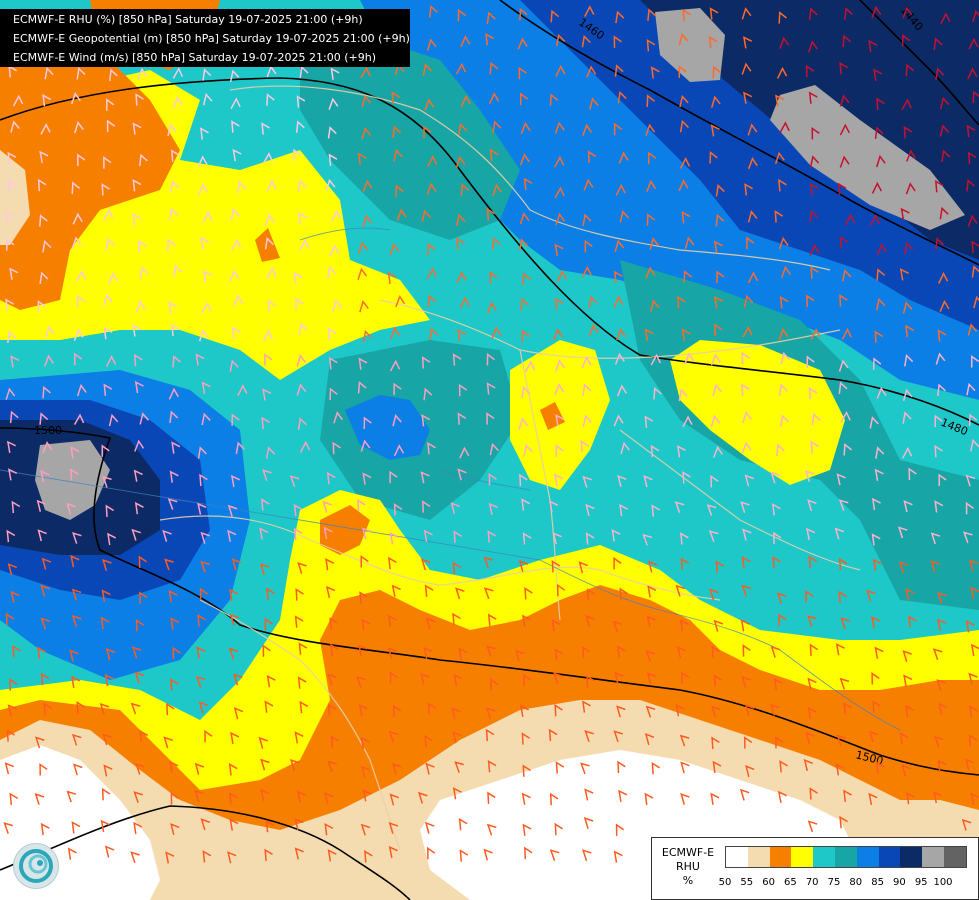 The height and width of the screenshot is (900, 979). What do you see at coordinates (867, 157) in the screenshot?
I see `rhu-area-grey-ne` at bounding box center [867, 157].